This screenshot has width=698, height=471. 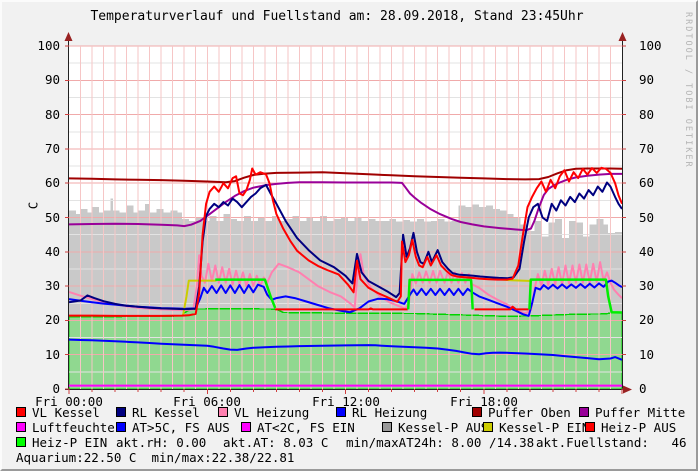 What do you see at coordinates (52, 319) in the screenshot?
I see `y-tick-label-left: 20` at bounding box center [52, 319].